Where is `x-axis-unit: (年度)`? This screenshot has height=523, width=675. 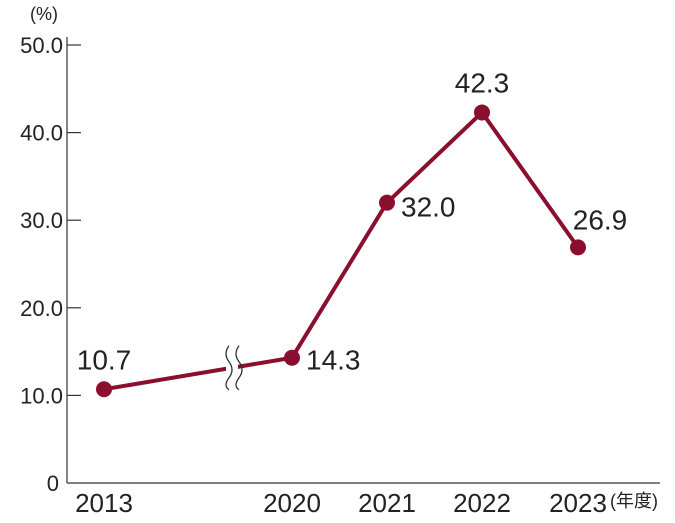
x-axis-unit: (年度) is located at coordinates (634, 501).